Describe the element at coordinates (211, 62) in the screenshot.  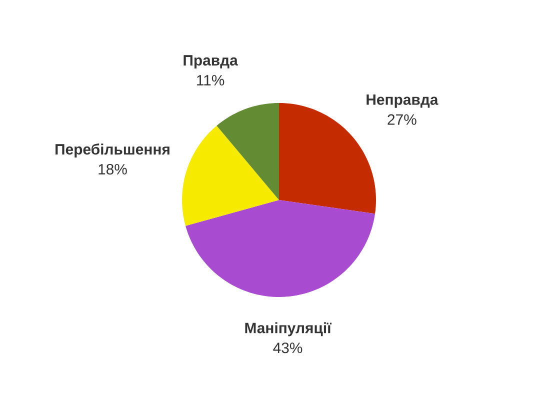
I see `slice-label: Правда` at that location.